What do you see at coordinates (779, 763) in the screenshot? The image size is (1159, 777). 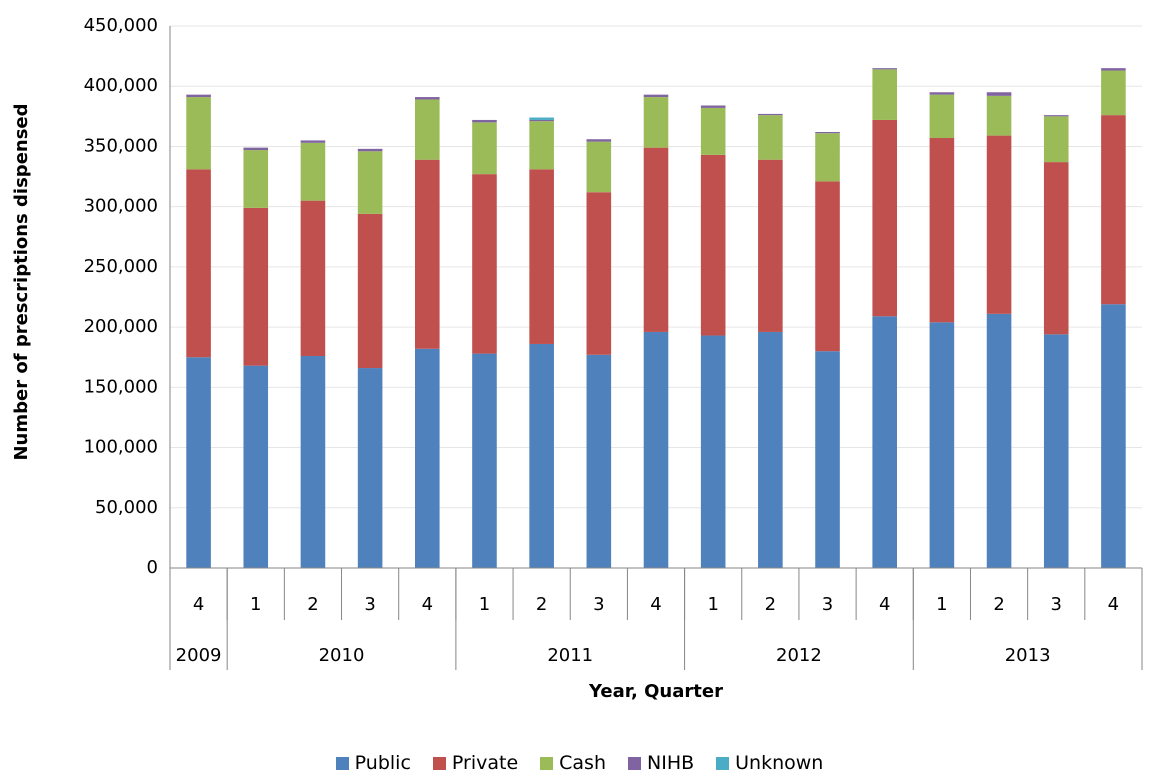 I see `legend-label: Unknown` at bounding box center [779, 763].